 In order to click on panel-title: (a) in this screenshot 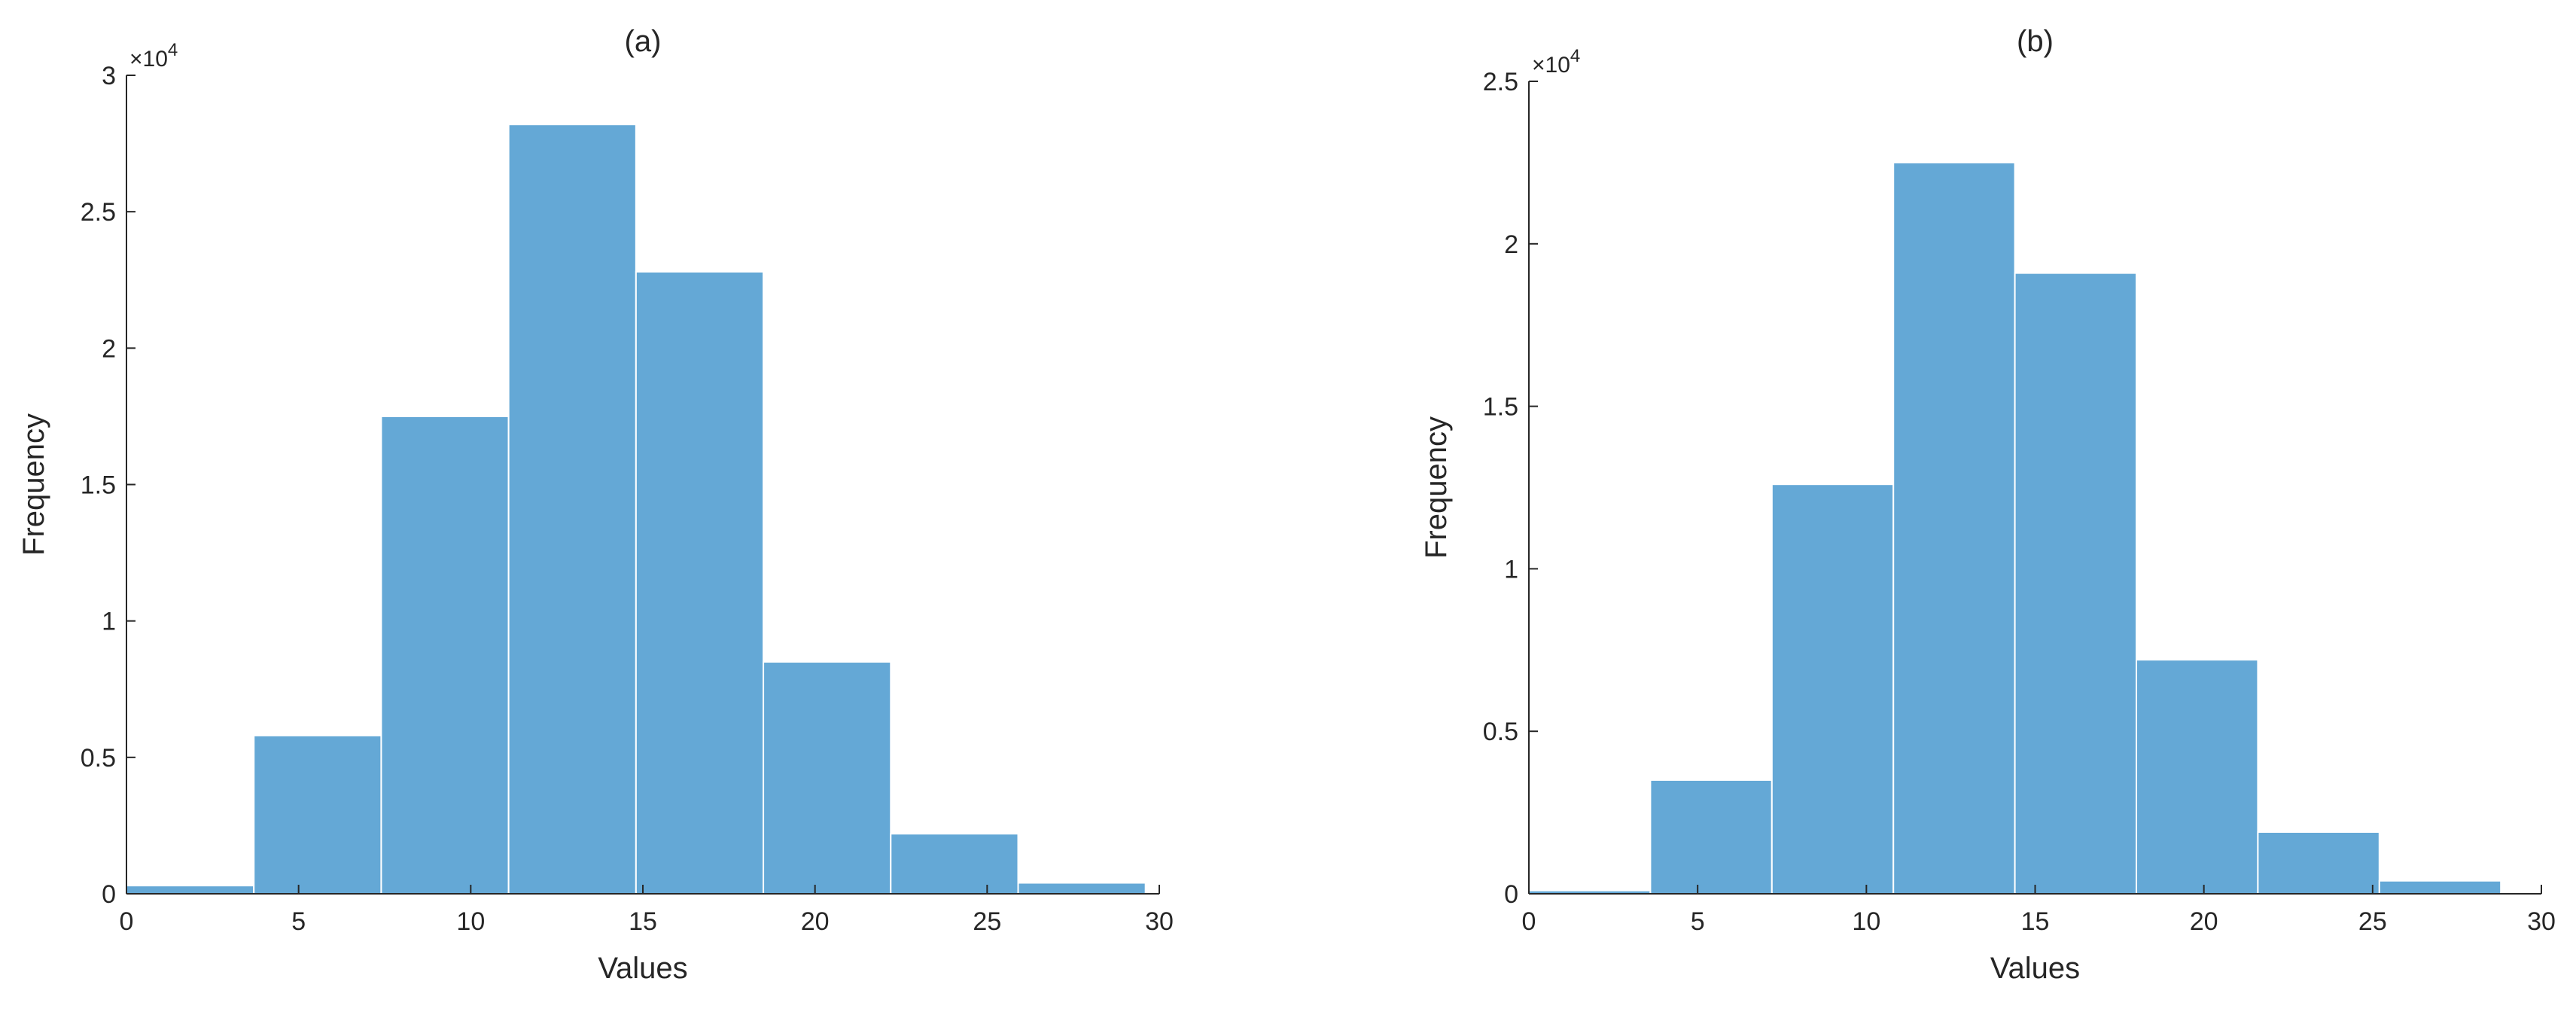, I will do `click(643, 41)`.